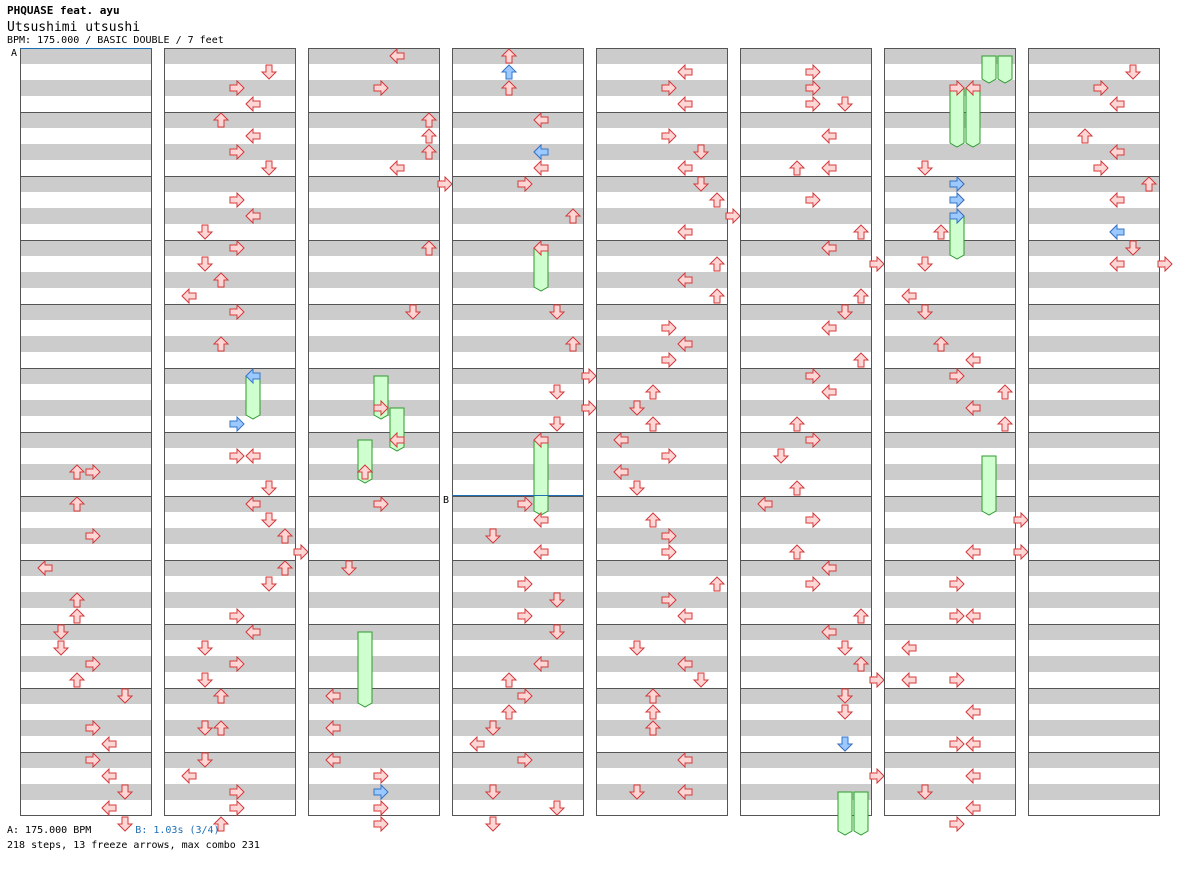 The height and width of the screenshot is (876, 1184). I want to click on shock-arrow-down, so click(845, 744).